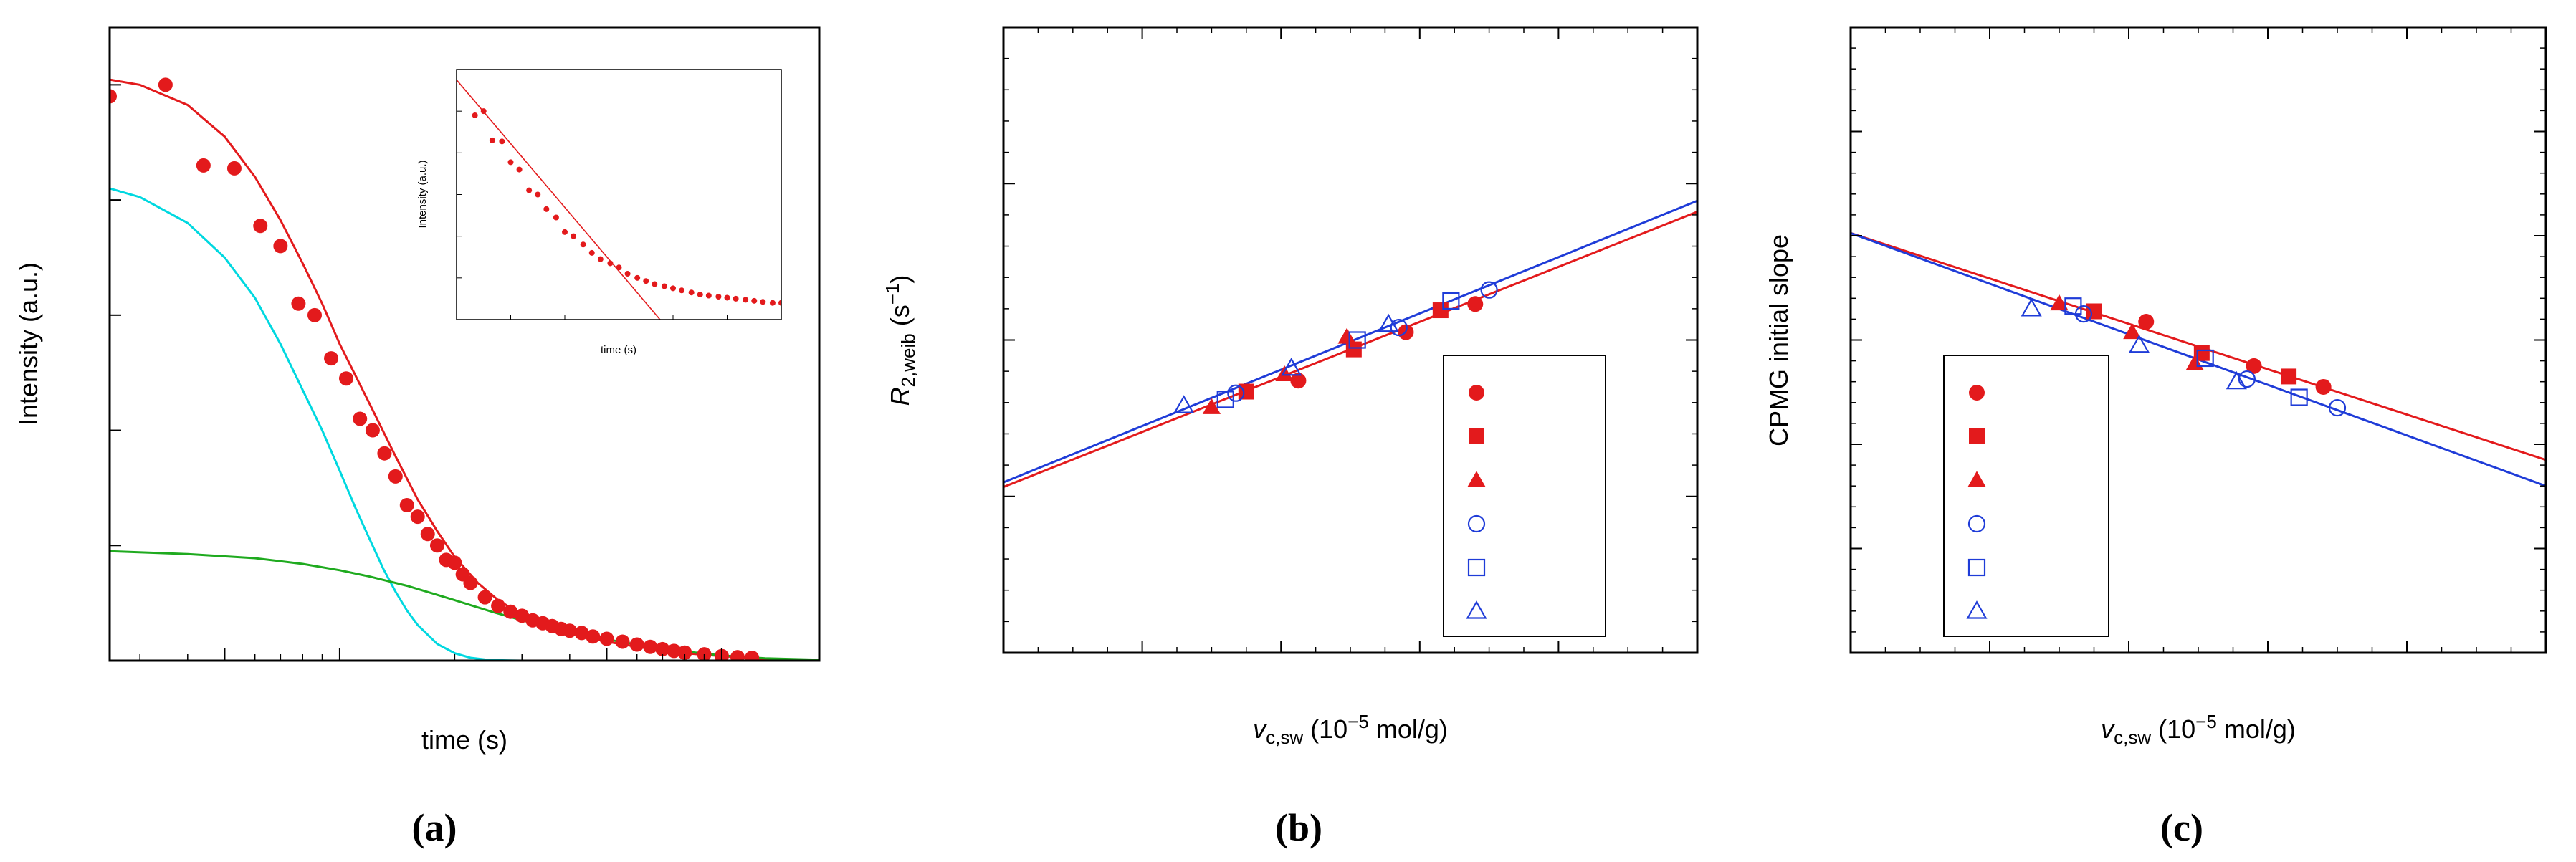  What do you see at coordinates (1524, 496) in the screenshot?
I see `panel-b-legend` at bounding box center [1524, 496].